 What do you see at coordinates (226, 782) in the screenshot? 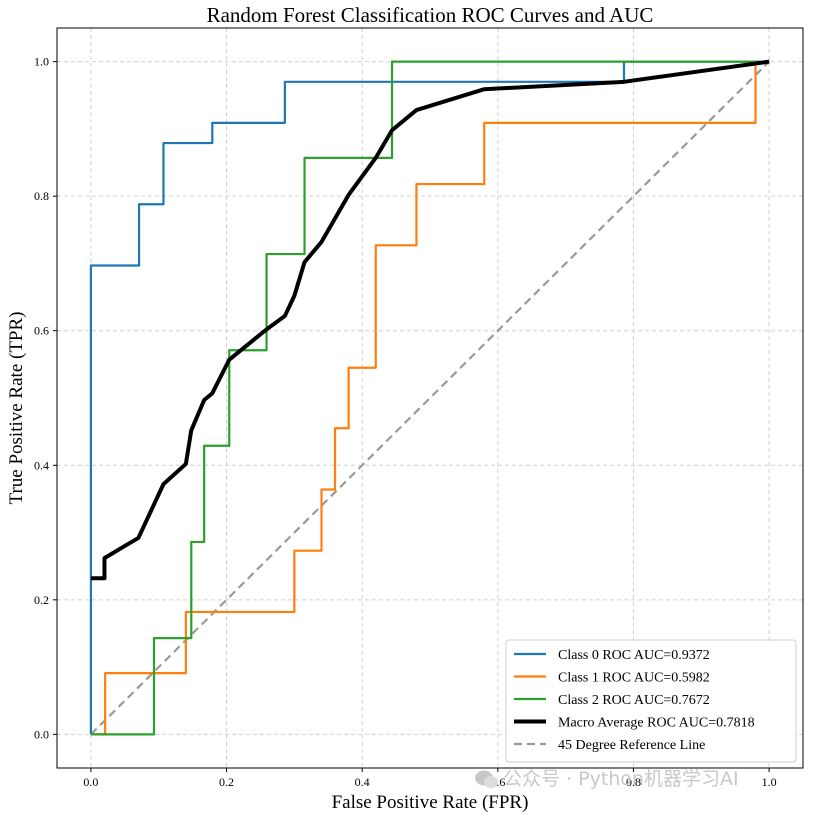
I see `x-tick-label: 0.2` at bounding box center [226, 782].